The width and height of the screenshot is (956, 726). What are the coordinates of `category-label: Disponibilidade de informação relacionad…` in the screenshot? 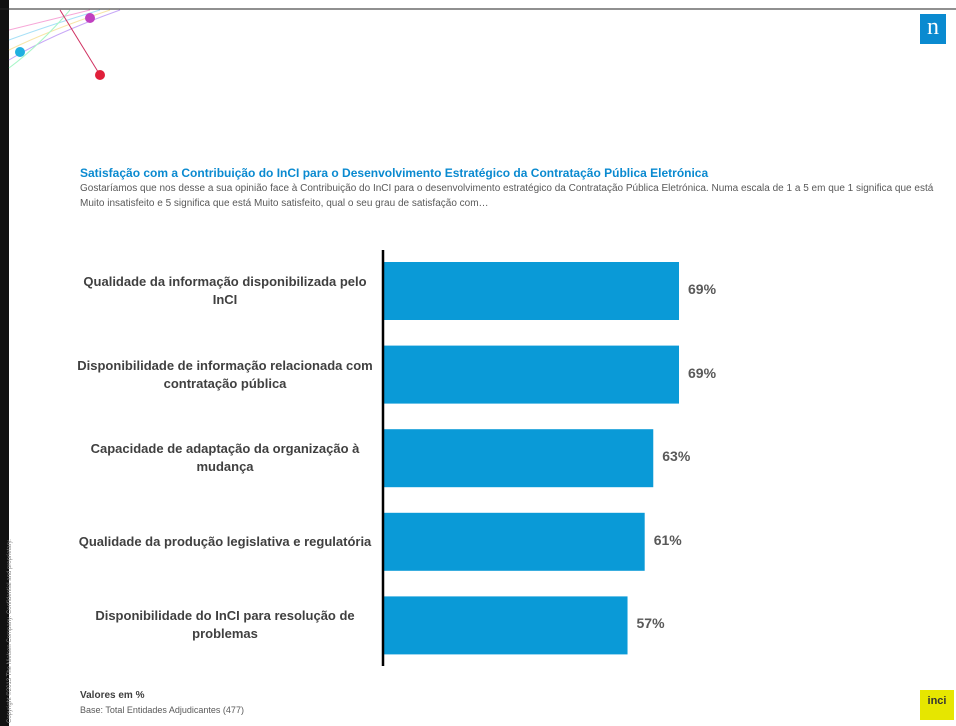 It's located at (225, 374).